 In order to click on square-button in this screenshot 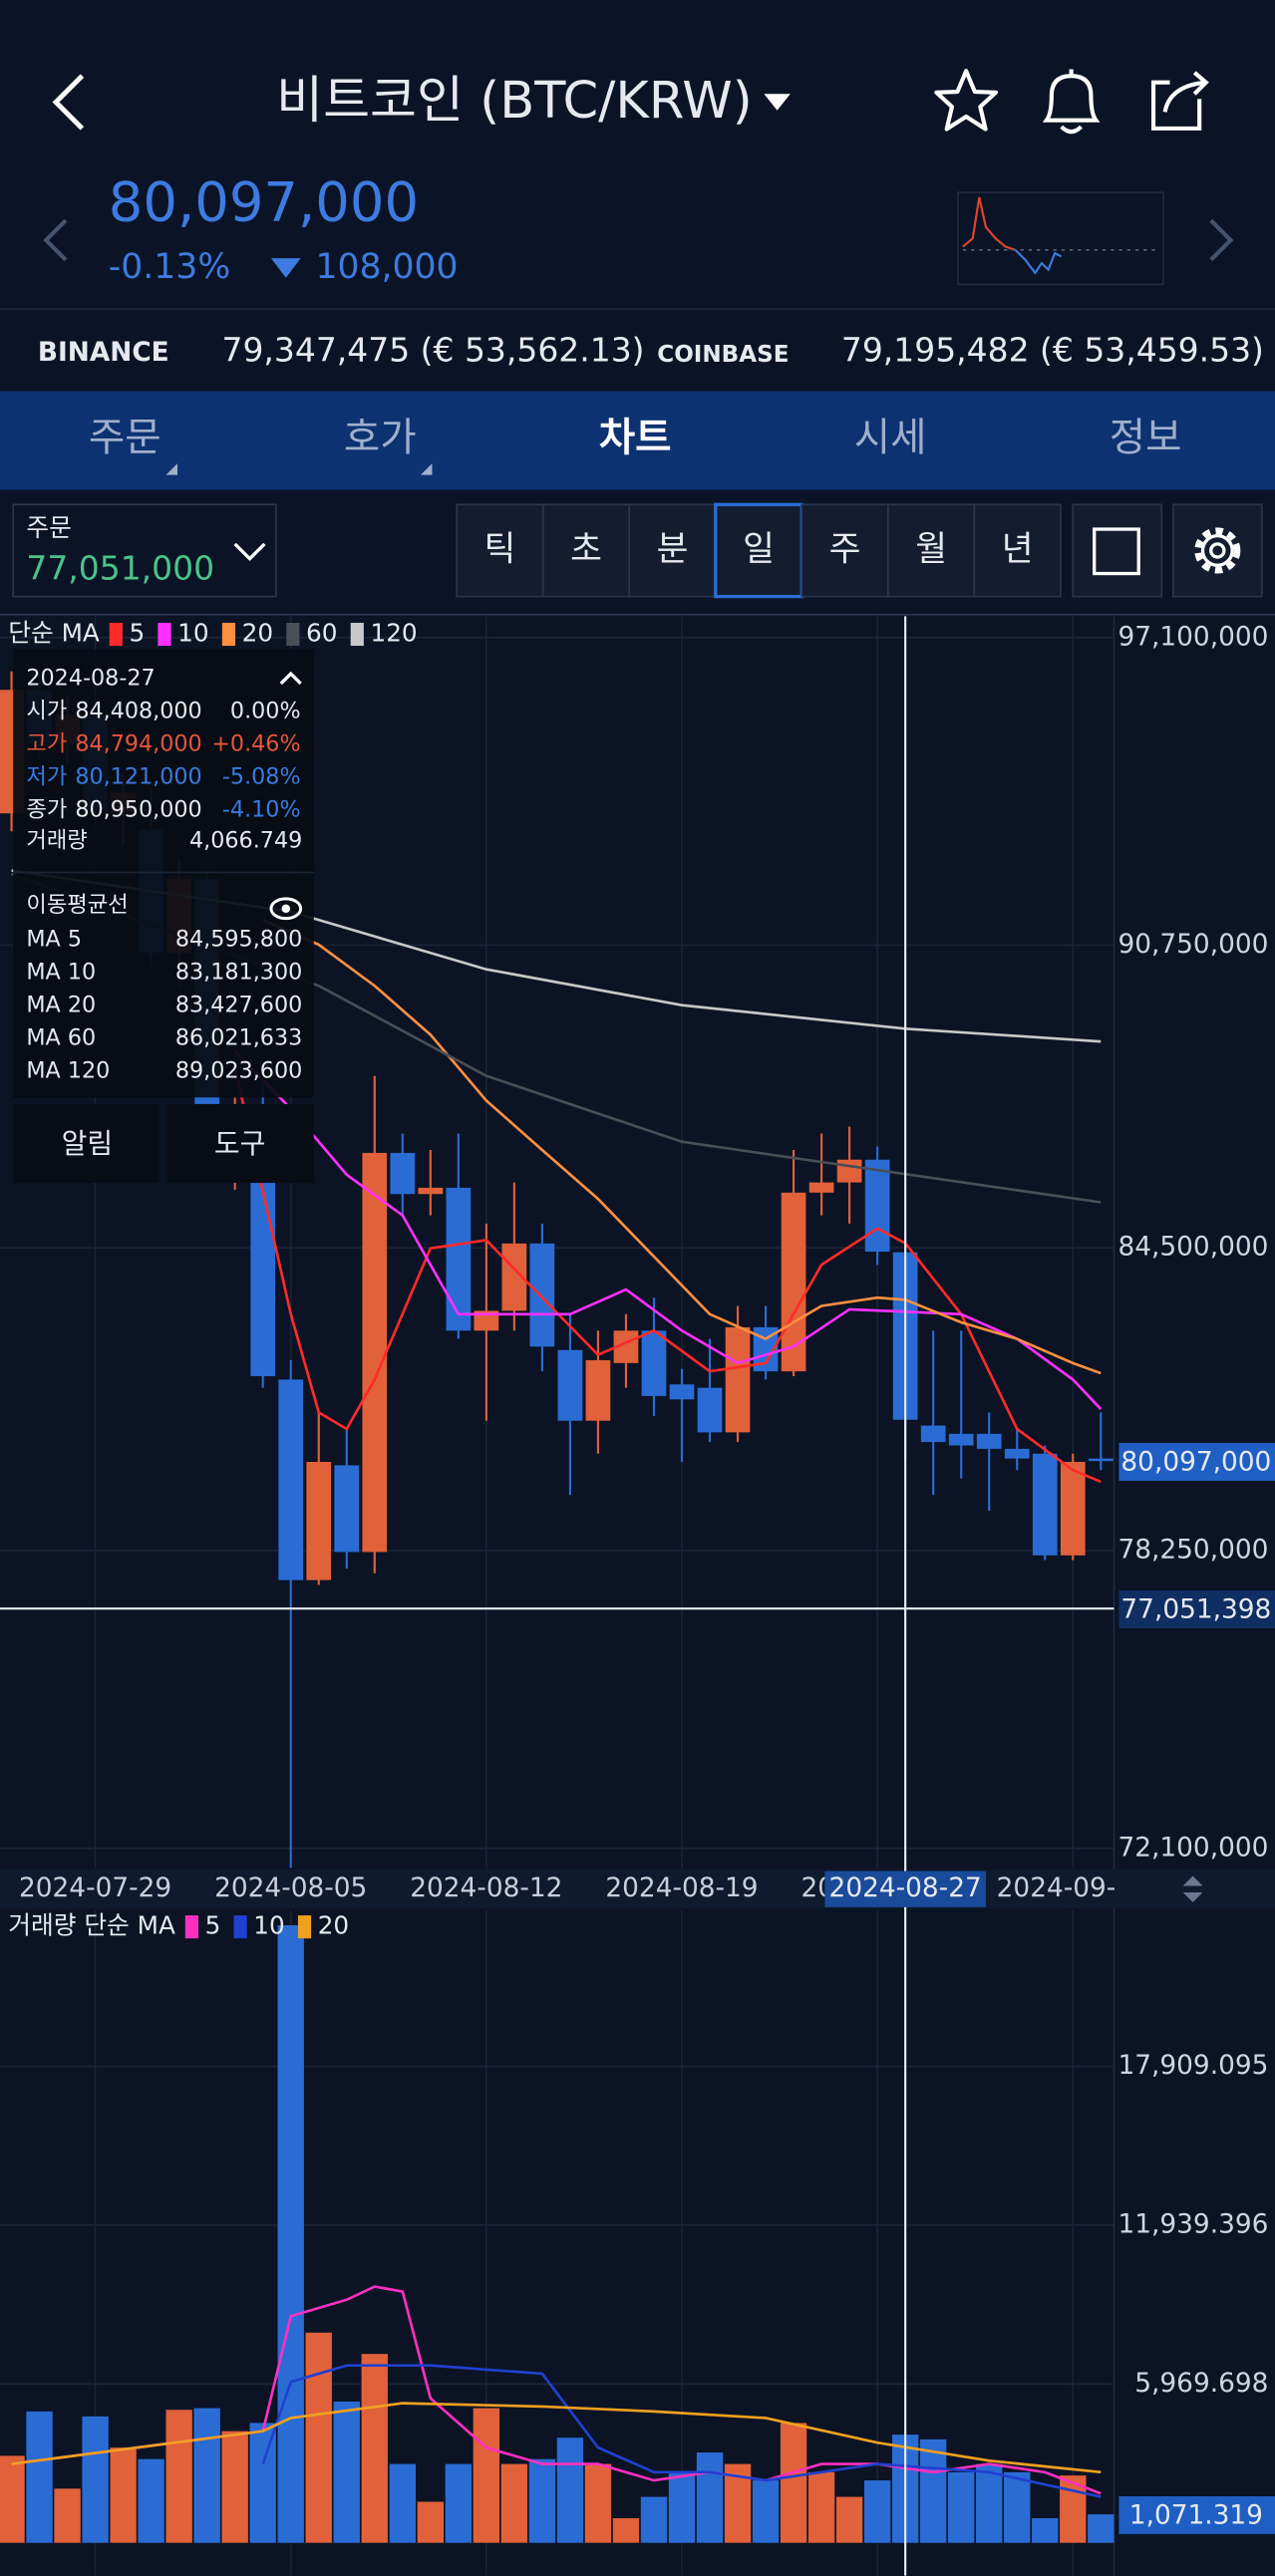, I will do `click(1117, 550)`.